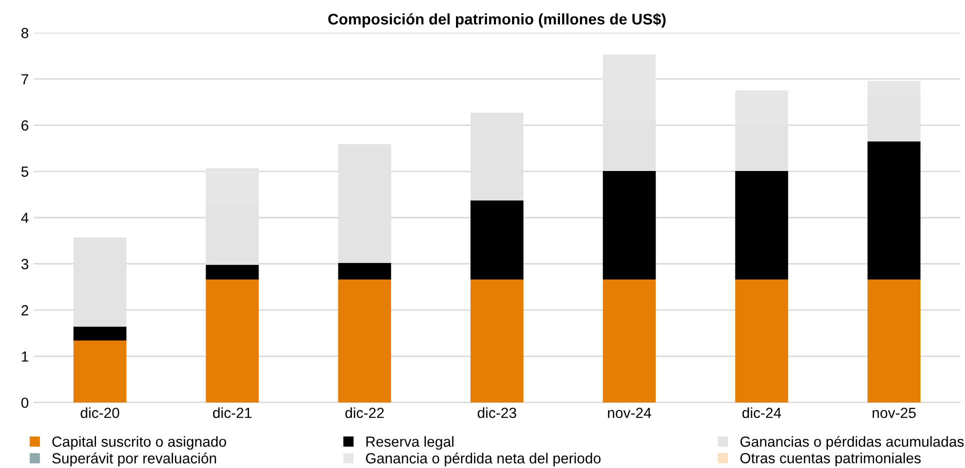  What do you see at coordinates (139, 443) in the screenshot?
I see `legend-label: Capital suscrito o asignado` at bounding box center [139, 443].